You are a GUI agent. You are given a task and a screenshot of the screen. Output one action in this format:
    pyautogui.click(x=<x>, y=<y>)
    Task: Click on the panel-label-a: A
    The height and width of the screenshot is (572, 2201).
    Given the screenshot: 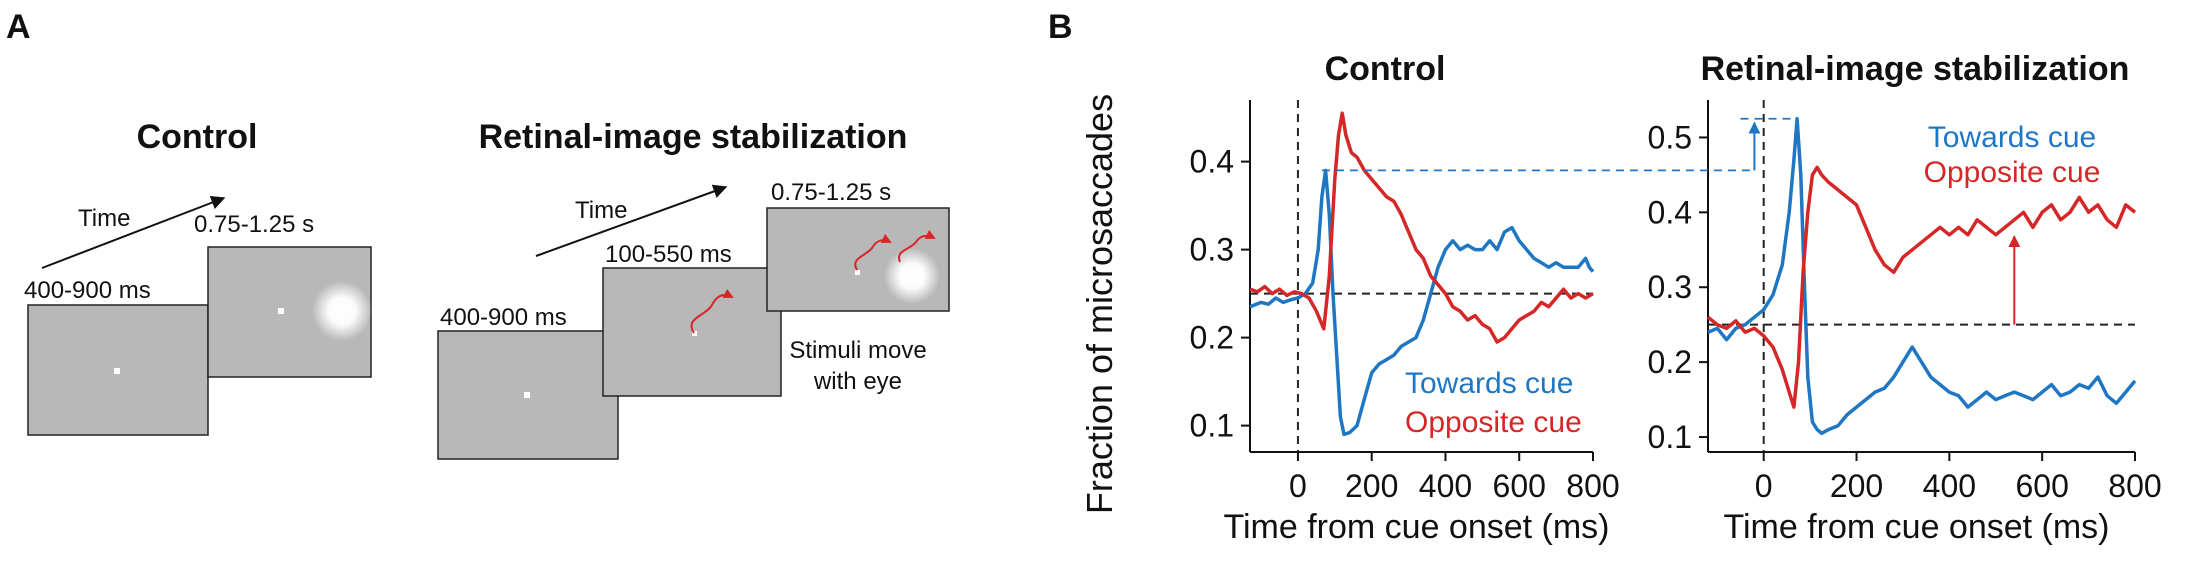 What is the action you would take?
    pyautogui.click(x=18, y=27)
    